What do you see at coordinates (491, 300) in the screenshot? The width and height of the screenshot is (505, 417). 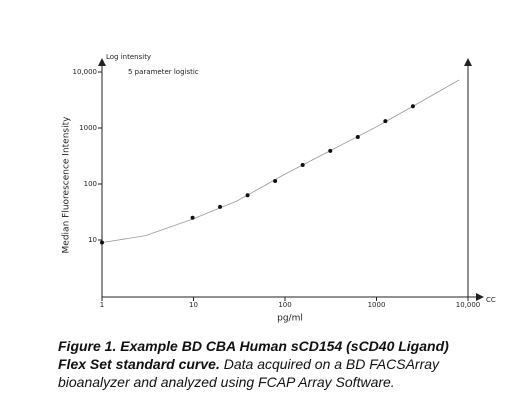 I see `x-end-label: CC` at bounding box center [491, 300].